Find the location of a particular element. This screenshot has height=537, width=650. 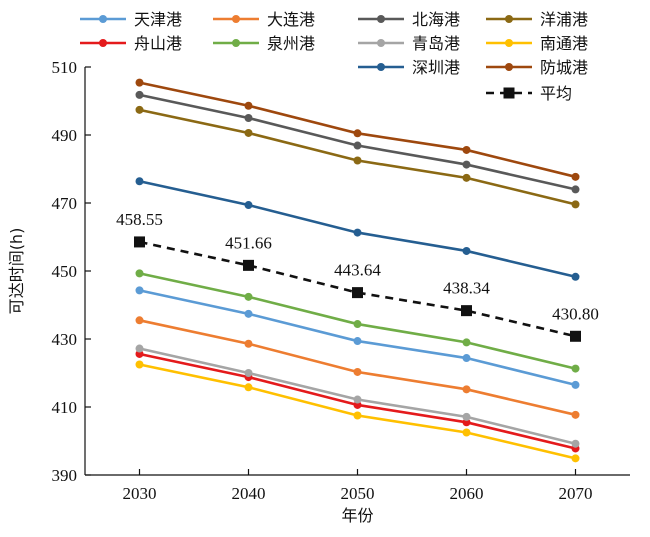

data-label: 458.55 is located at coordinates (139, 219).